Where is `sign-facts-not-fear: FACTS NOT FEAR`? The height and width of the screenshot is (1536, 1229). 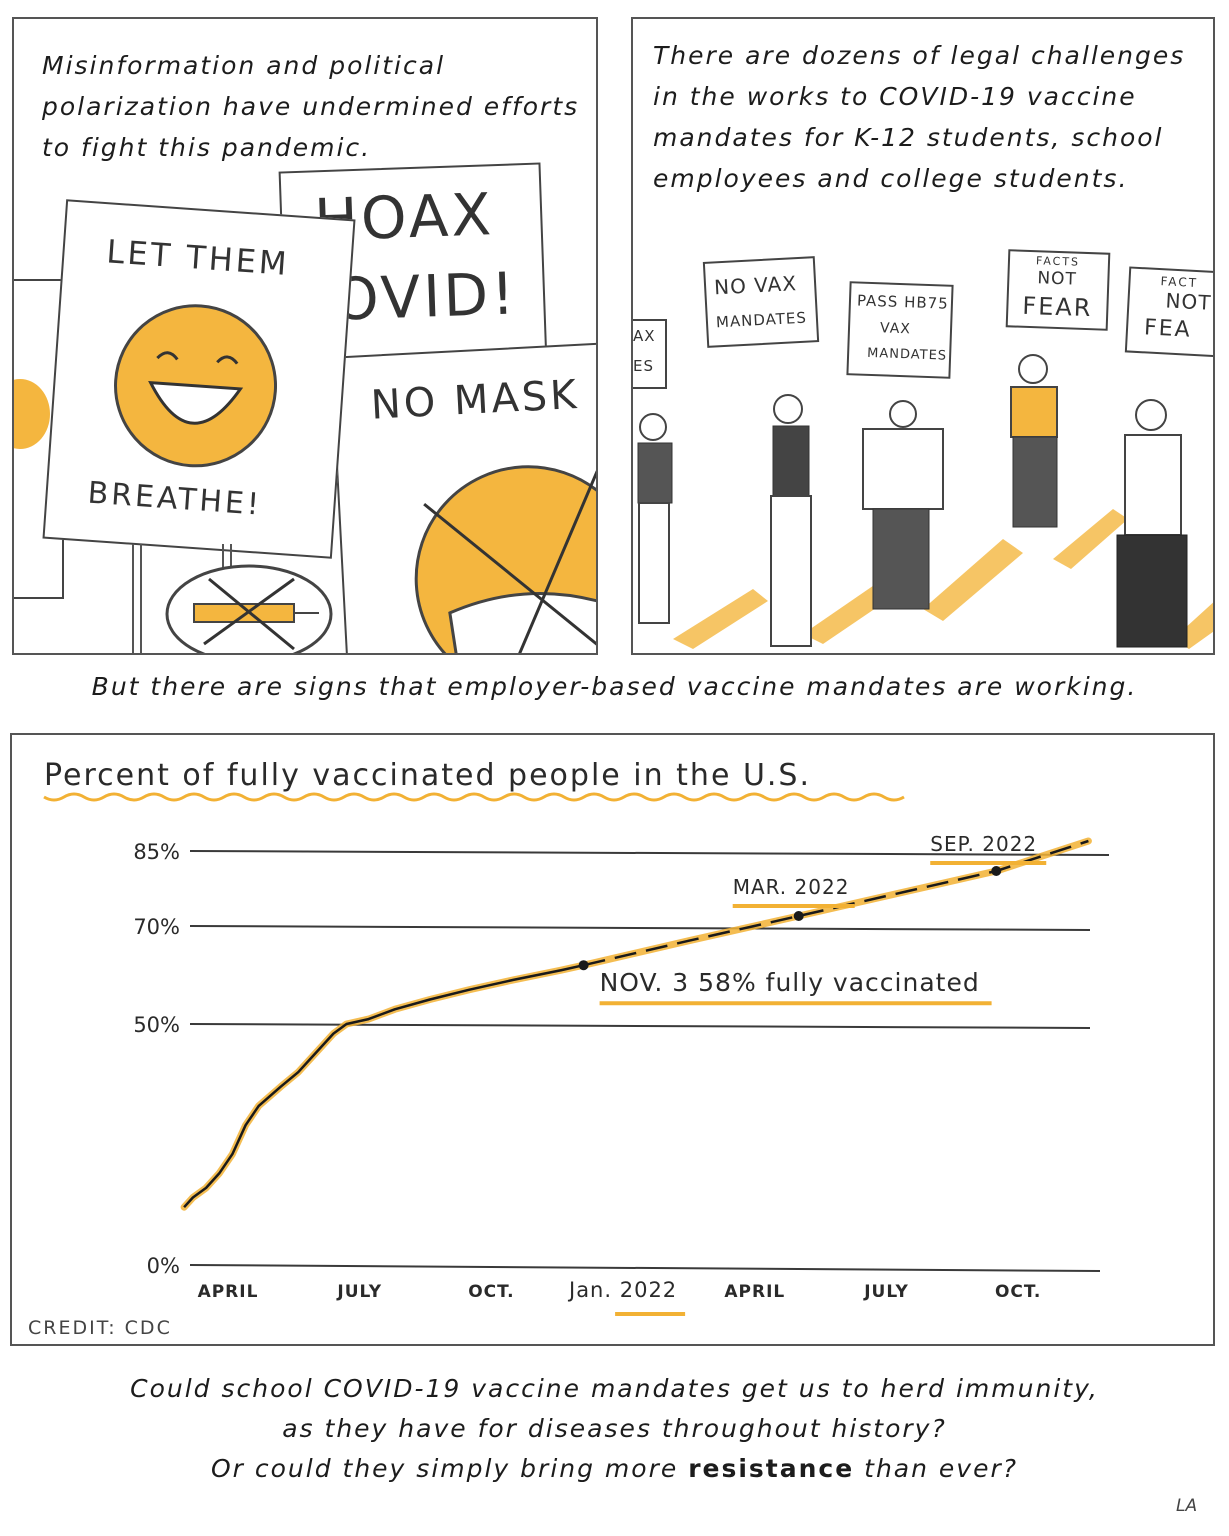 sign-facts-not-fear: FACTS NOT FEAR is located at coordinates (1058, 290).